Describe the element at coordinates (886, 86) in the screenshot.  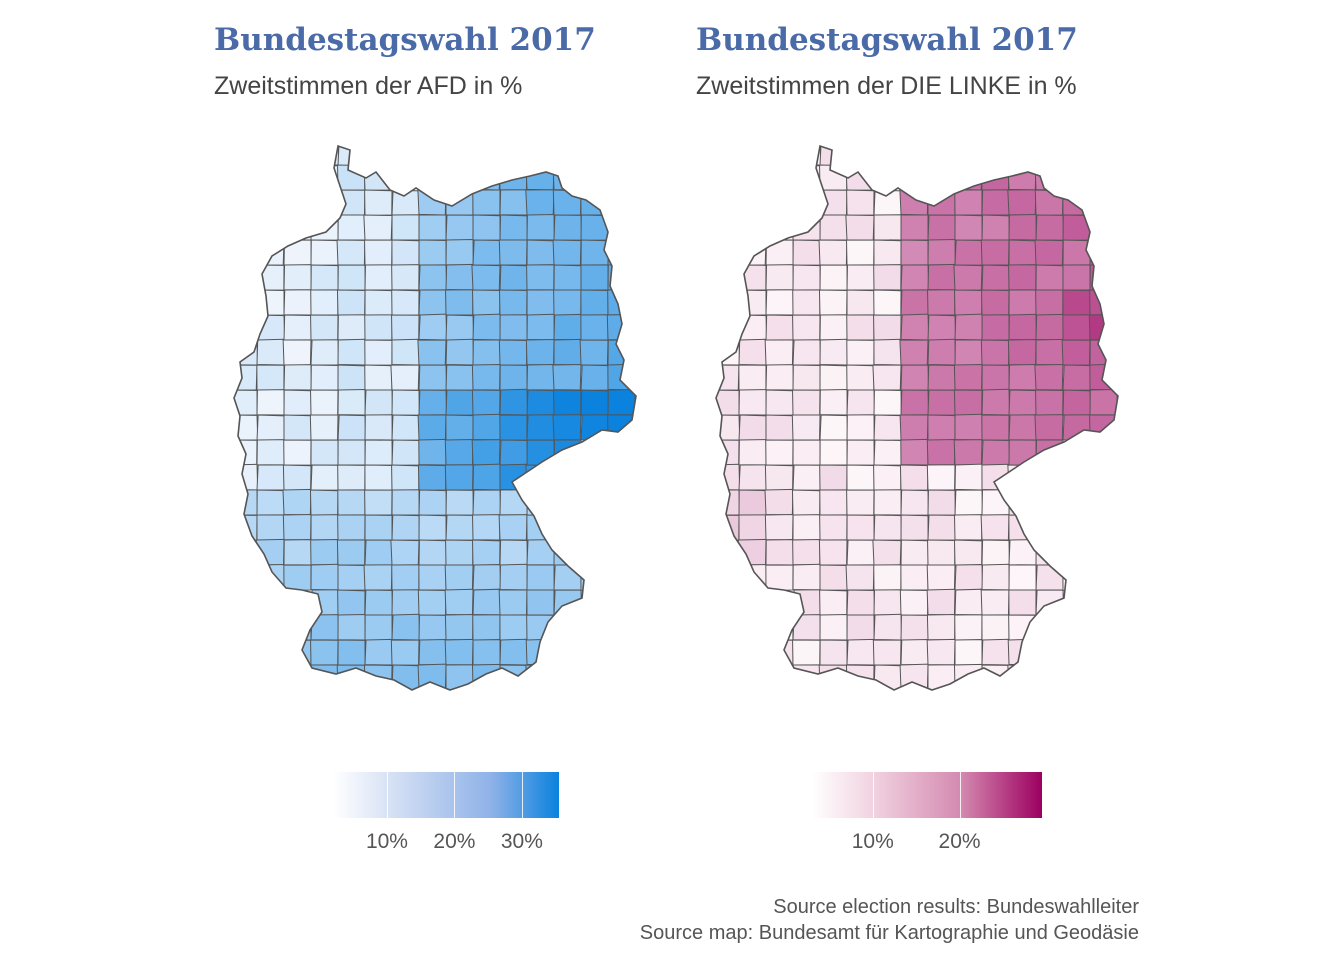
I see `map-subtitle: Zweitstimmen der DIE LINKE in %` at that location.